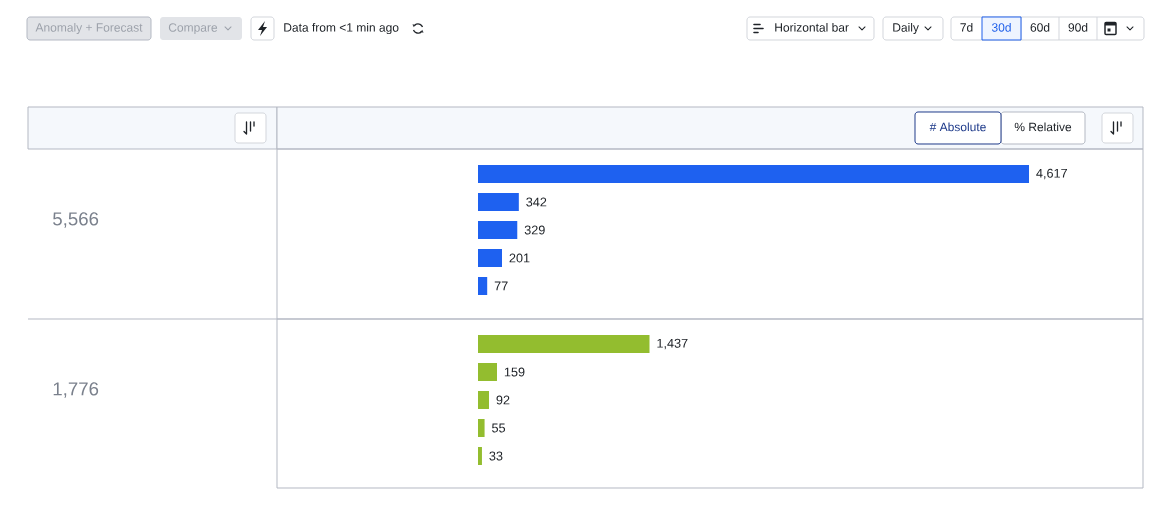  What do you see at coordinates (519, 258) in the screenshot?
I see `data-label: 201` at bounding box center [519, 258].